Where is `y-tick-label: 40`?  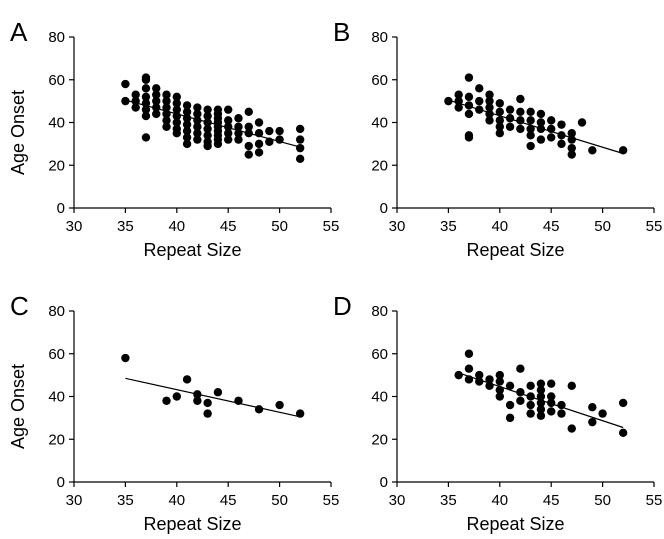
y-tick-label: 40 is located at coordinates (379, 397).